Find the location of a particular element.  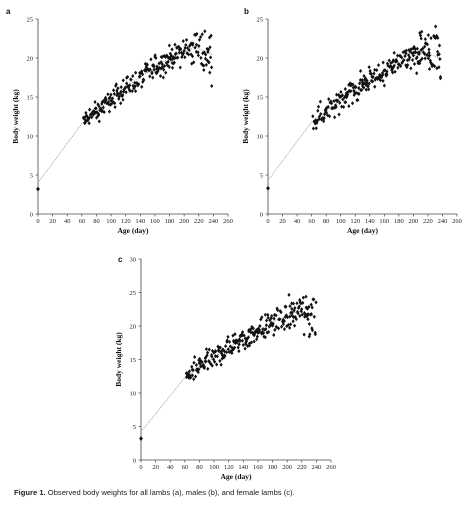

data-point-birth is located at coordinates (141, 438).